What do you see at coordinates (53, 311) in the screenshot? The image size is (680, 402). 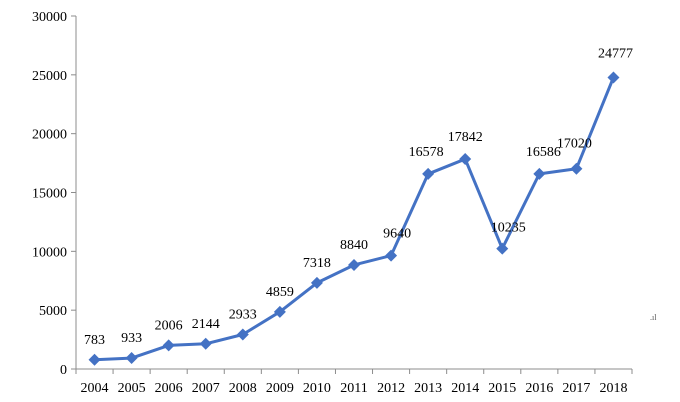 I see `y-tick-label: 5000` at bounding box center [53, 311].